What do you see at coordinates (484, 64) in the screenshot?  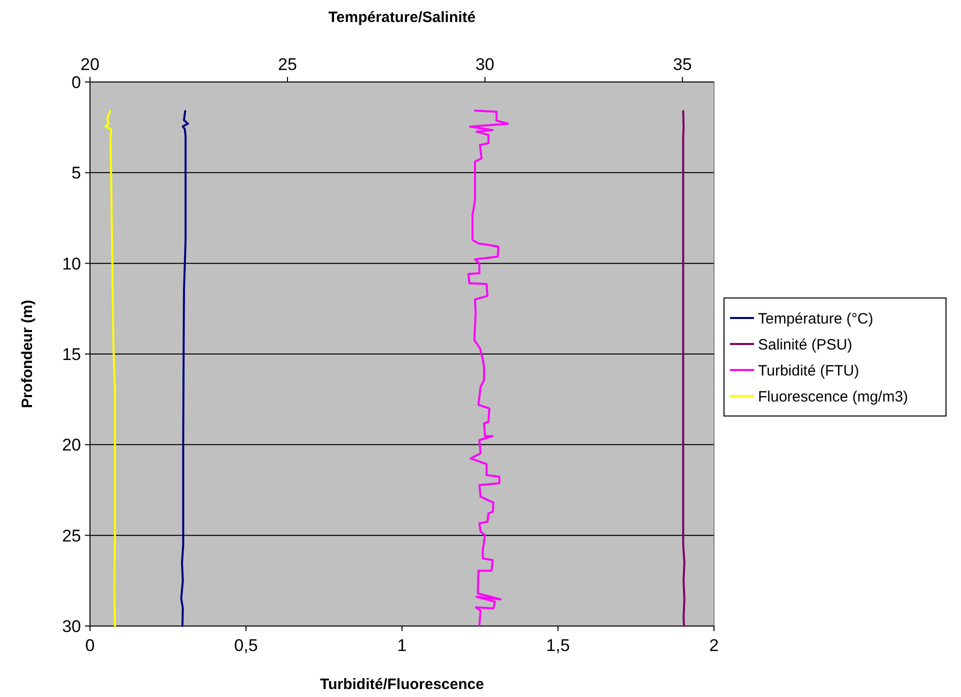 I see `x2-tick-label: 30` at bounding box center [484, 64].